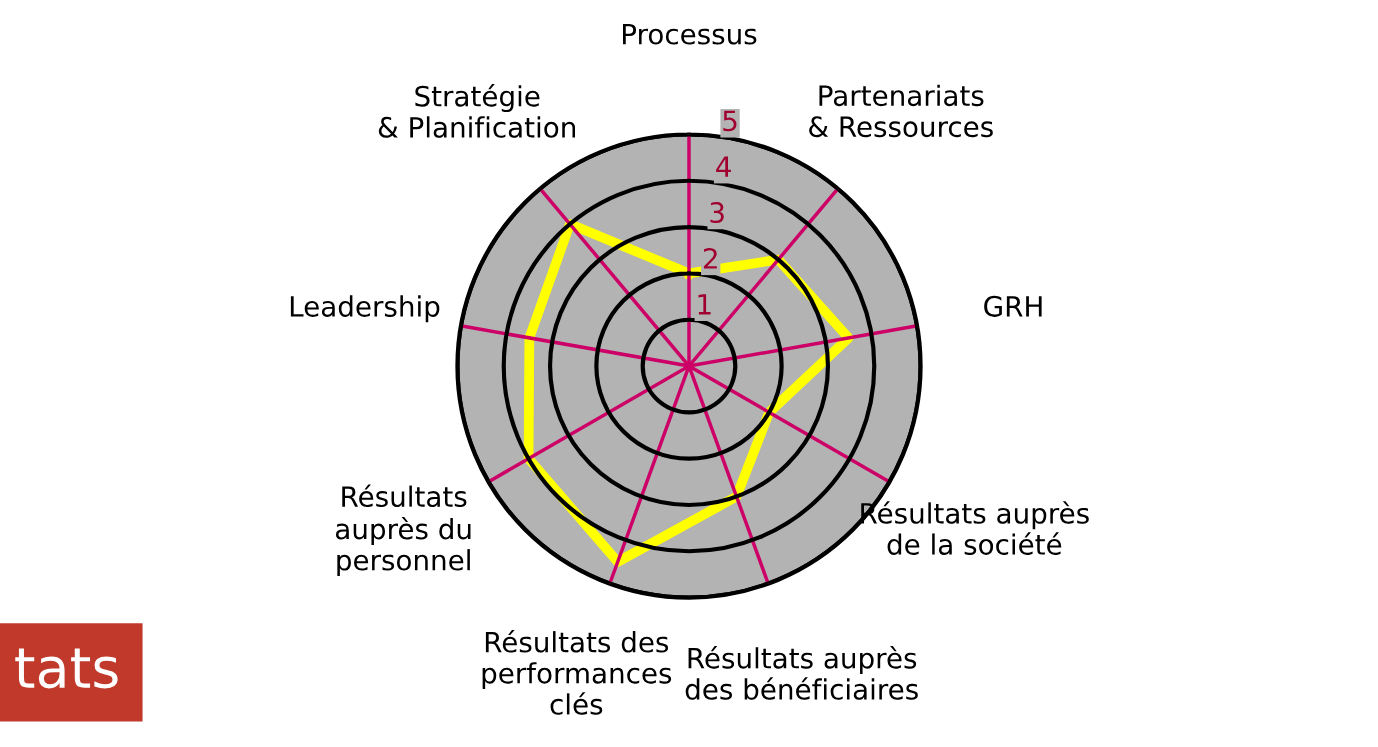 Image resolution: width=1378 pixels, height=747 pixels. I want to click on spoke-label: GRH, so click(1013, 306).